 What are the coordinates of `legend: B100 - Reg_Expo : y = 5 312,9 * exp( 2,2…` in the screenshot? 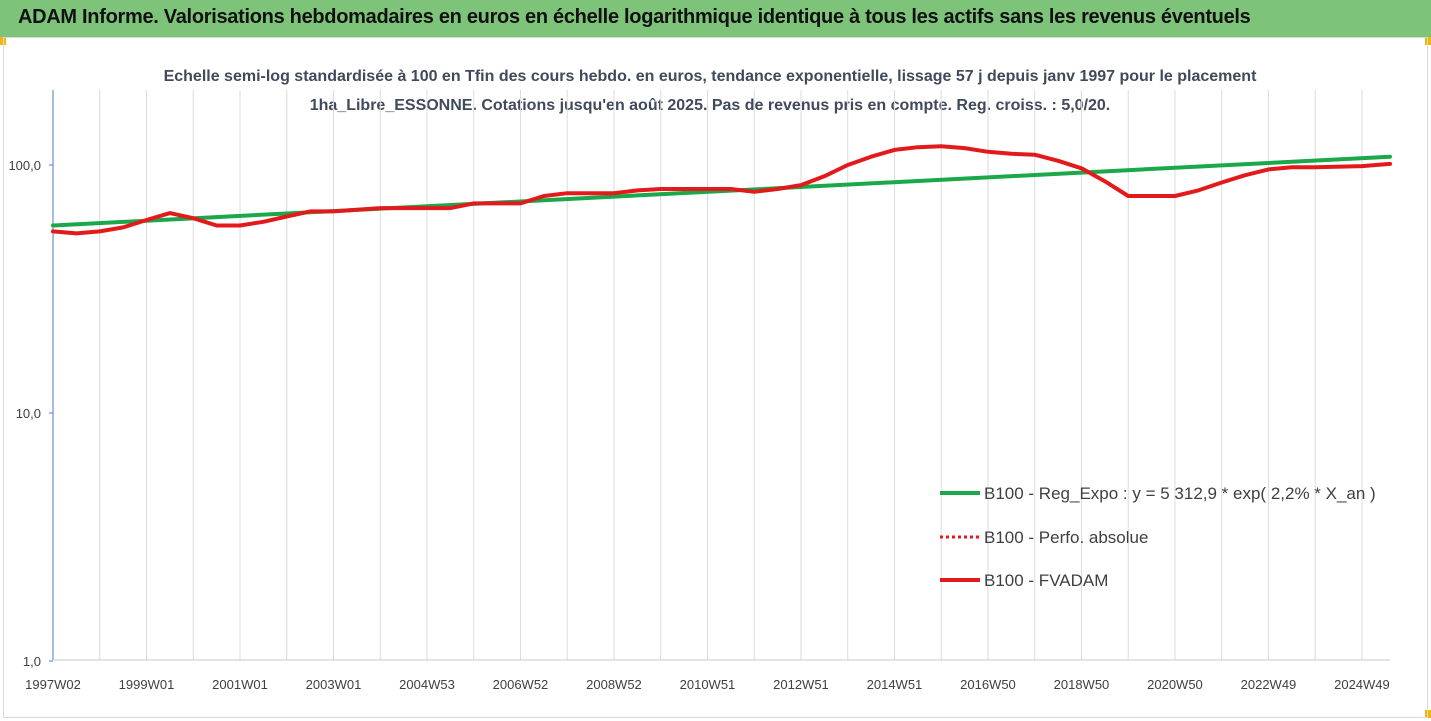 It's located at (1158, 537).